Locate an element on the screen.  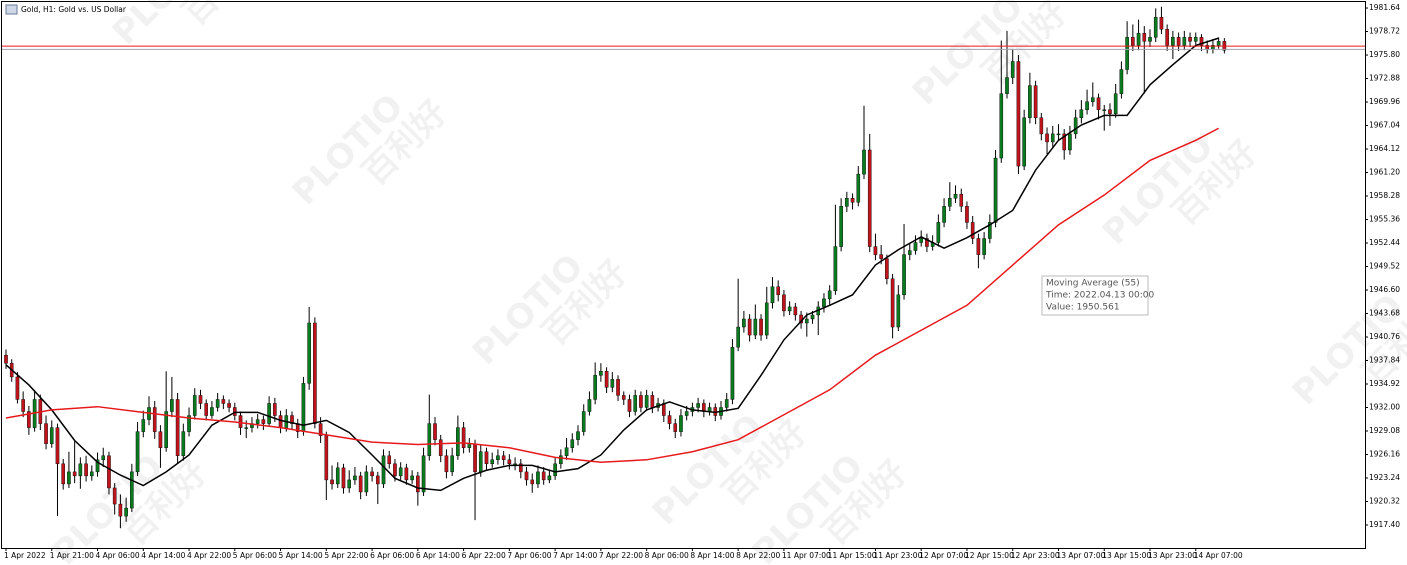
tooltip-text: Time: 2022.04.13 00:00 is located at coordinates (1100, 296).